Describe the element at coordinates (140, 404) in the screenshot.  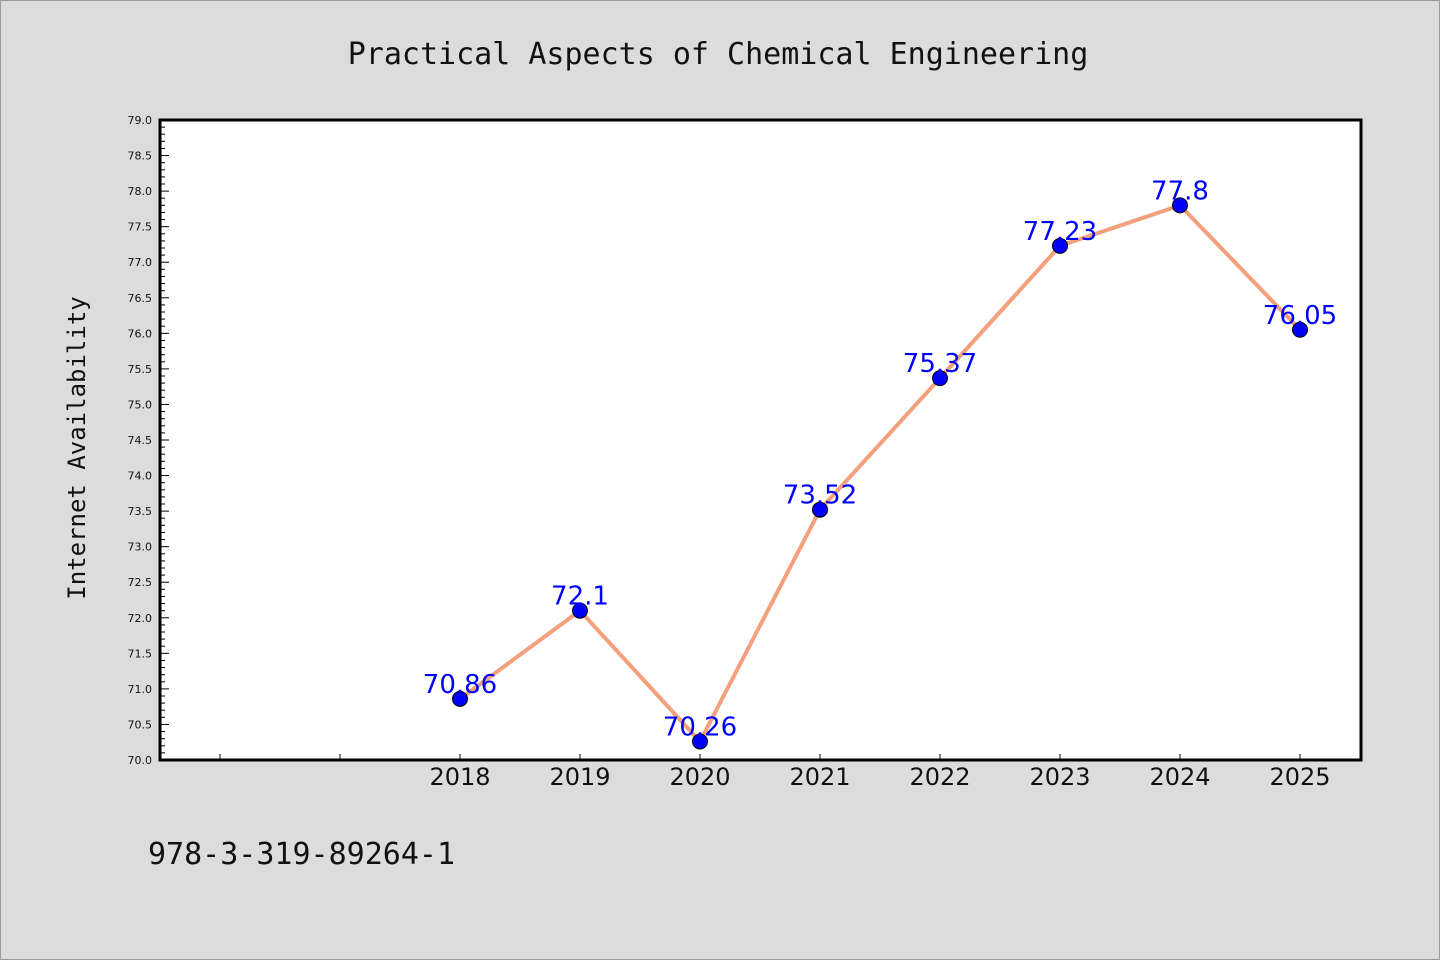
I see `y-tick-label: 75.0` at that location.